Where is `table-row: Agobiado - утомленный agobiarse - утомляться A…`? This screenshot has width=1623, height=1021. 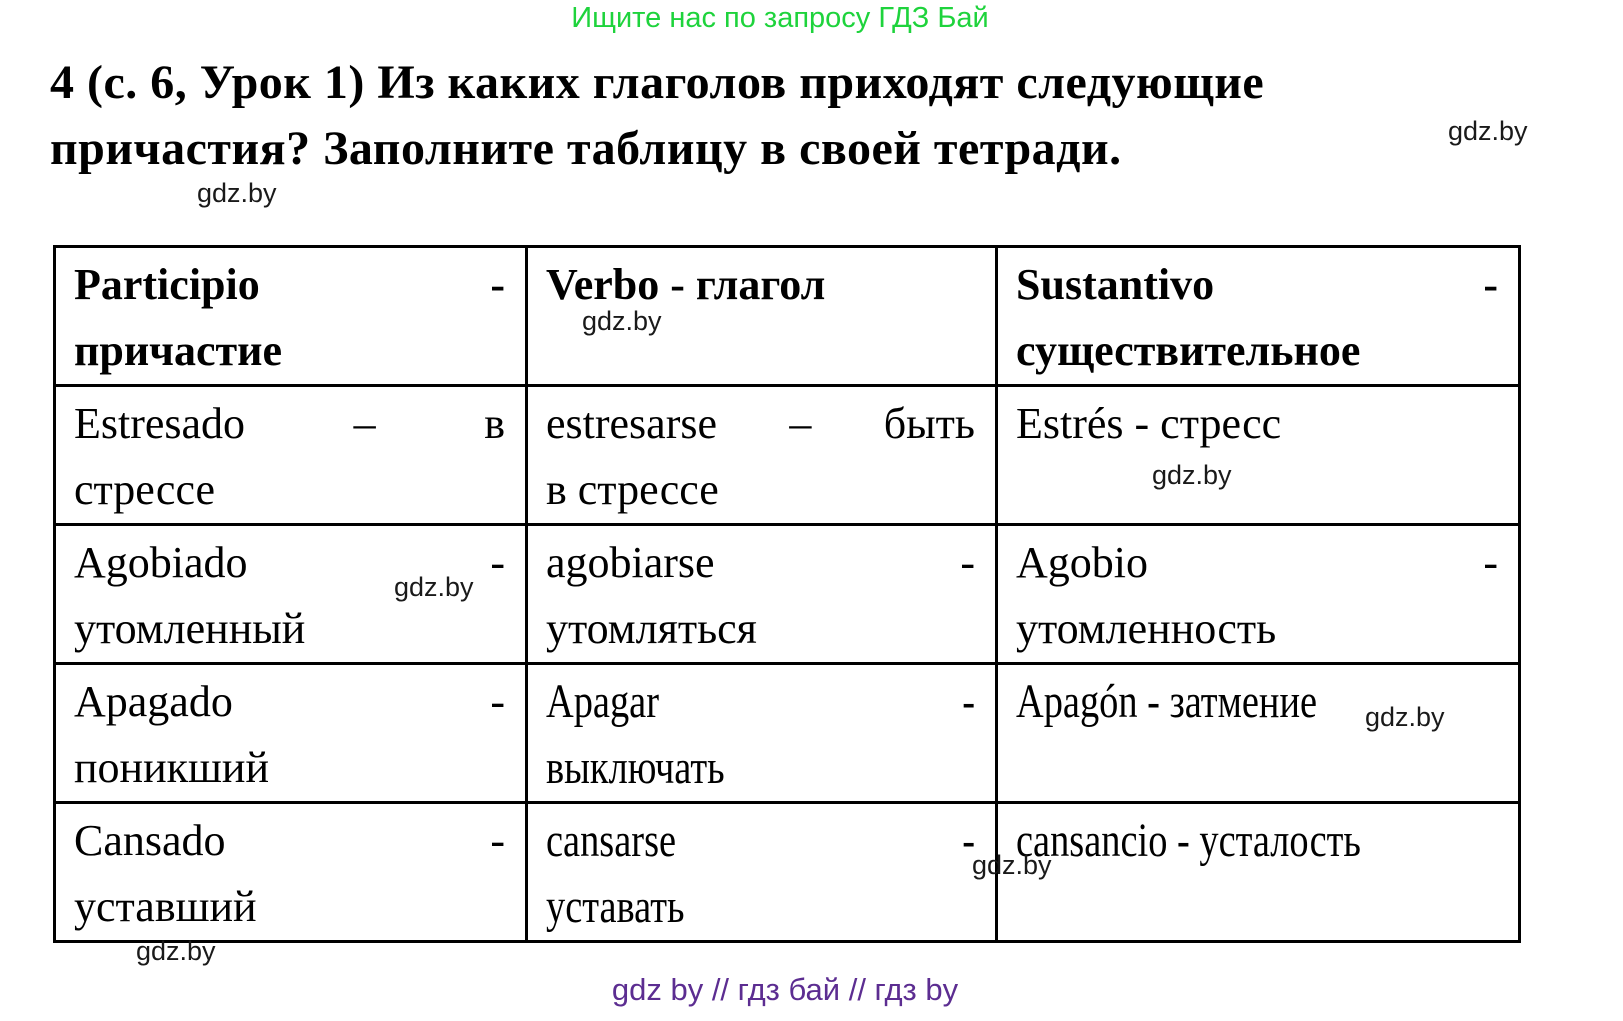 table-row: Agobiado - утомленный agobiarse - утомляться A… is located at coordinates (787, 594).